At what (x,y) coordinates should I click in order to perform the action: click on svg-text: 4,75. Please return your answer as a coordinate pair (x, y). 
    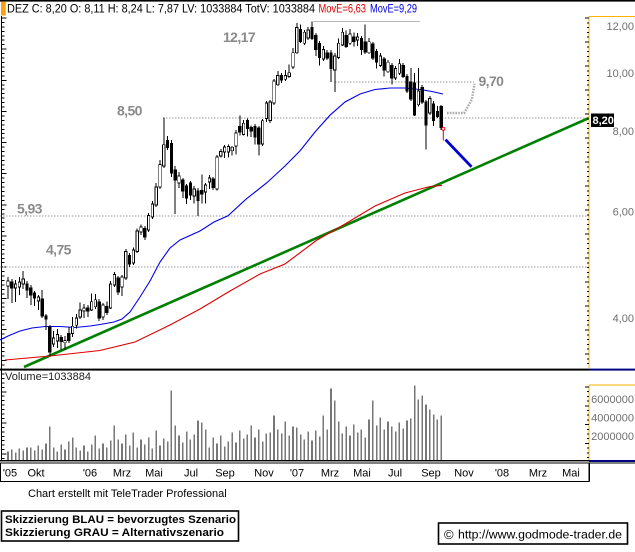
    Looking at the image, I should click on (59, 250).